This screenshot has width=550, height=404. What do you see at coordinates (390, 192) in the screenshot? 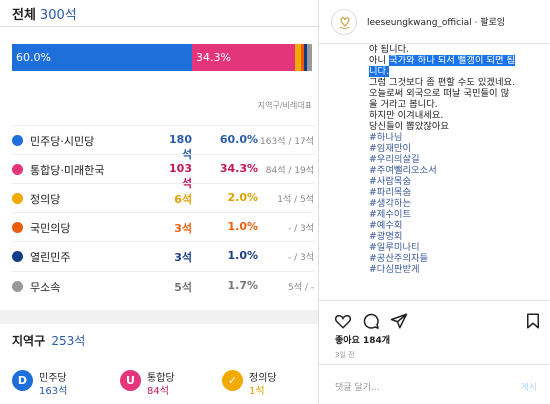
I see `hashtag: #파리목숨` at bounding box center [390, 192].